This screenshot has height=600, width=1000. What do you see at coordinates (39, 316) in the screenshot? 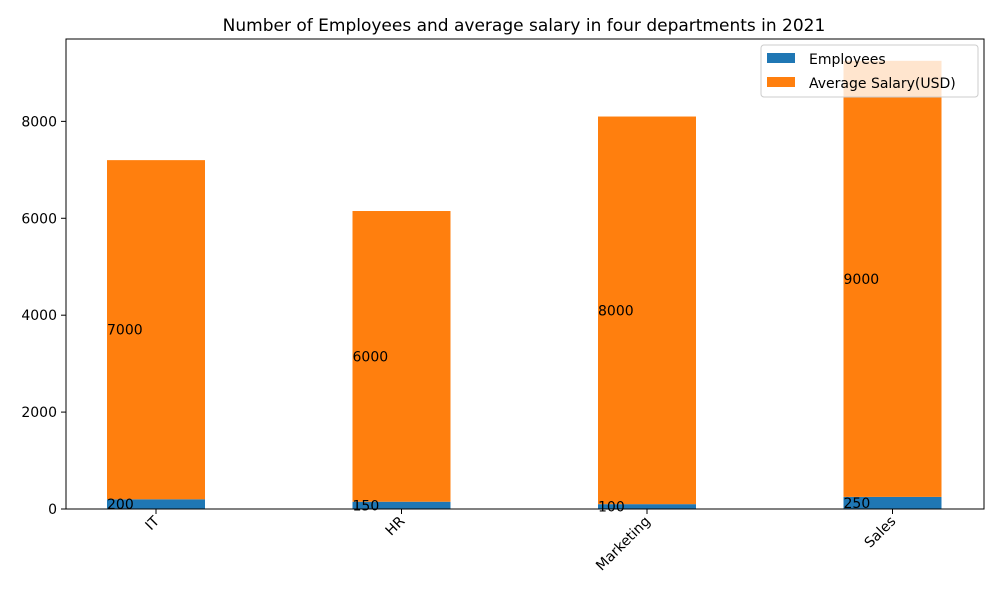
I see `y-tick-label: 4000` at bounding box center [39, 316].